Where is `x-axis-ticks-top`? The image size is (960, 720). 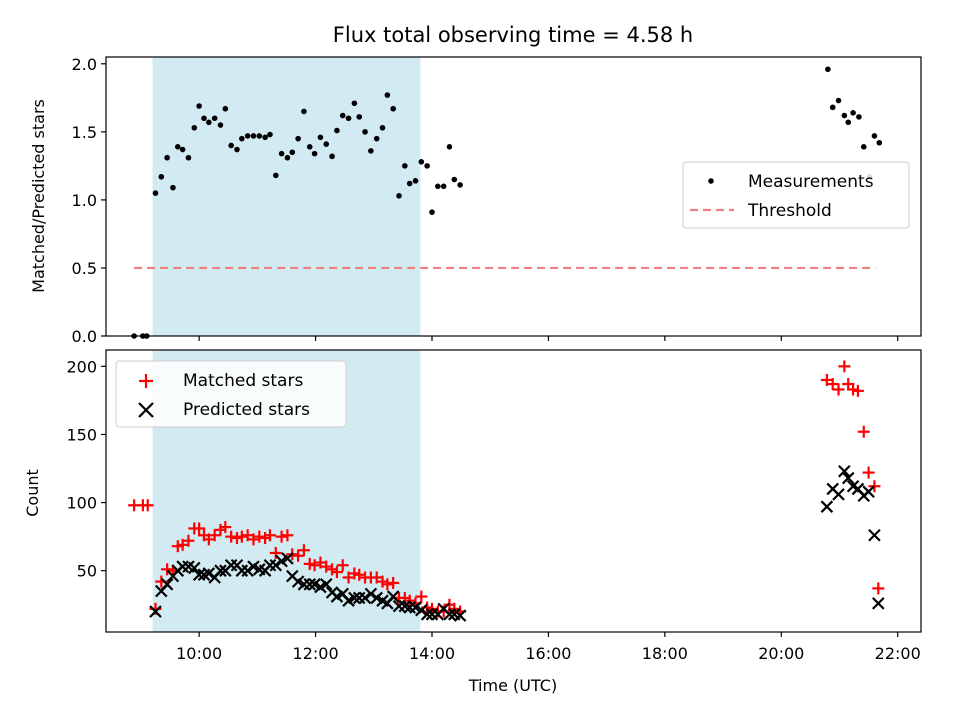 x-axis-ticks-top is located at coordinates (548, 338).